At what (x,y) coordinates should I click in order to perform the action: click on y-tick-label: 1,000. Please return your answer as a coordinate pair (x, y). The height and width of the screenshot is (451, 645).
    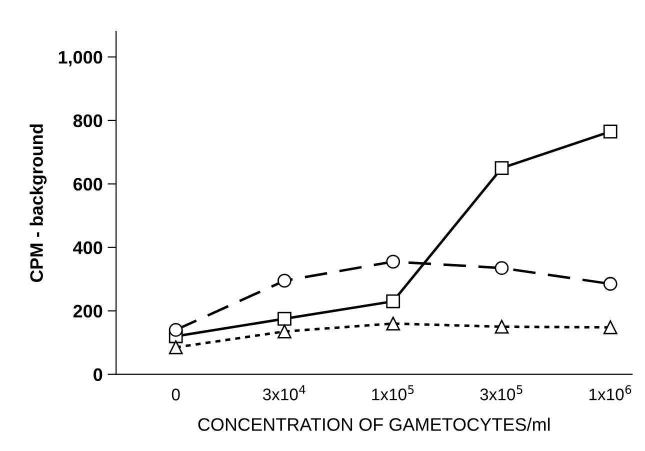
    Looking at the image, I should click on (80, 58).